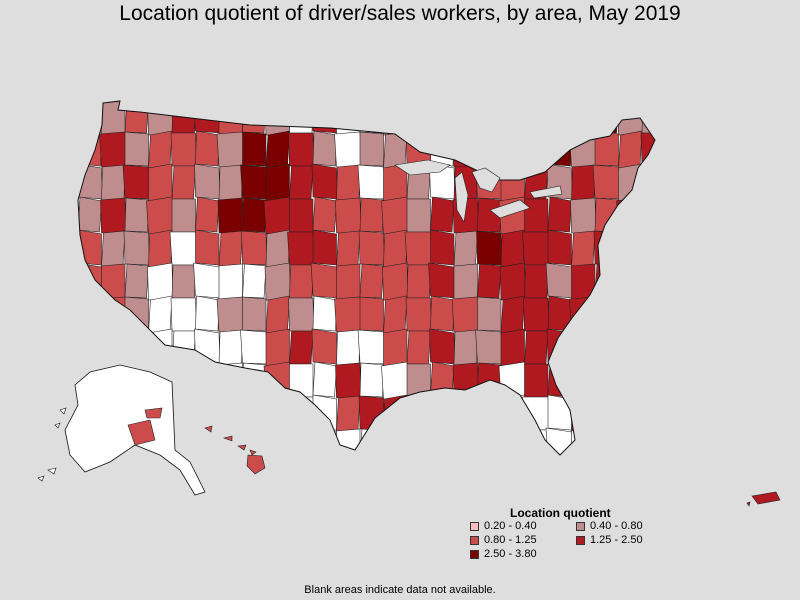 The width and height of the screenshot is (800, 600). Describe the element at coordinates (121, 430) in the screenshot. I see `alaska` at that location.